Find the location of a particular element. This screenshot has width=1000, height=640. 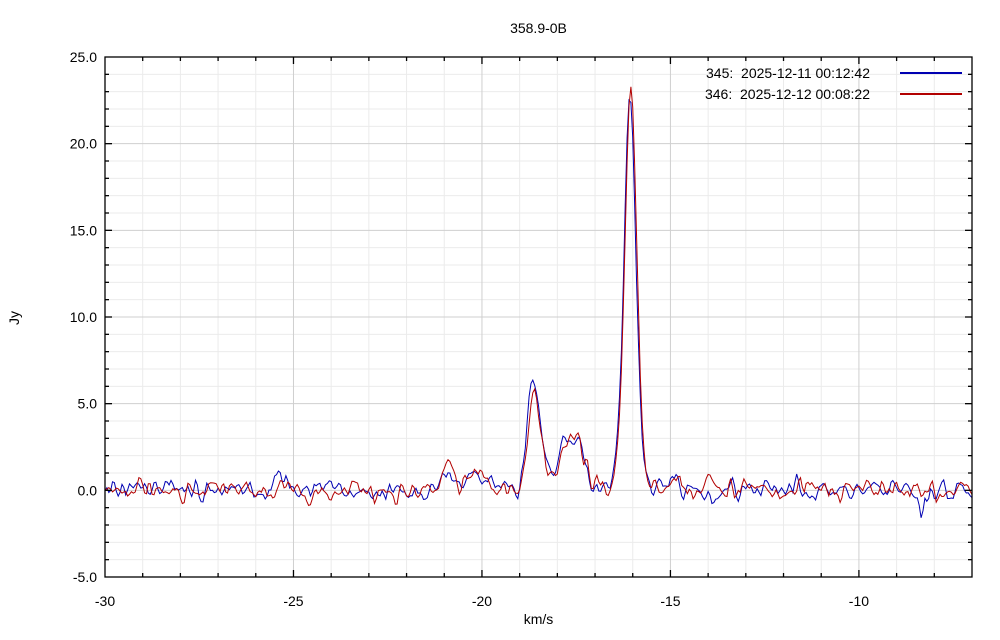

x-tick-label: -10 is located at coordinates (859, 601).